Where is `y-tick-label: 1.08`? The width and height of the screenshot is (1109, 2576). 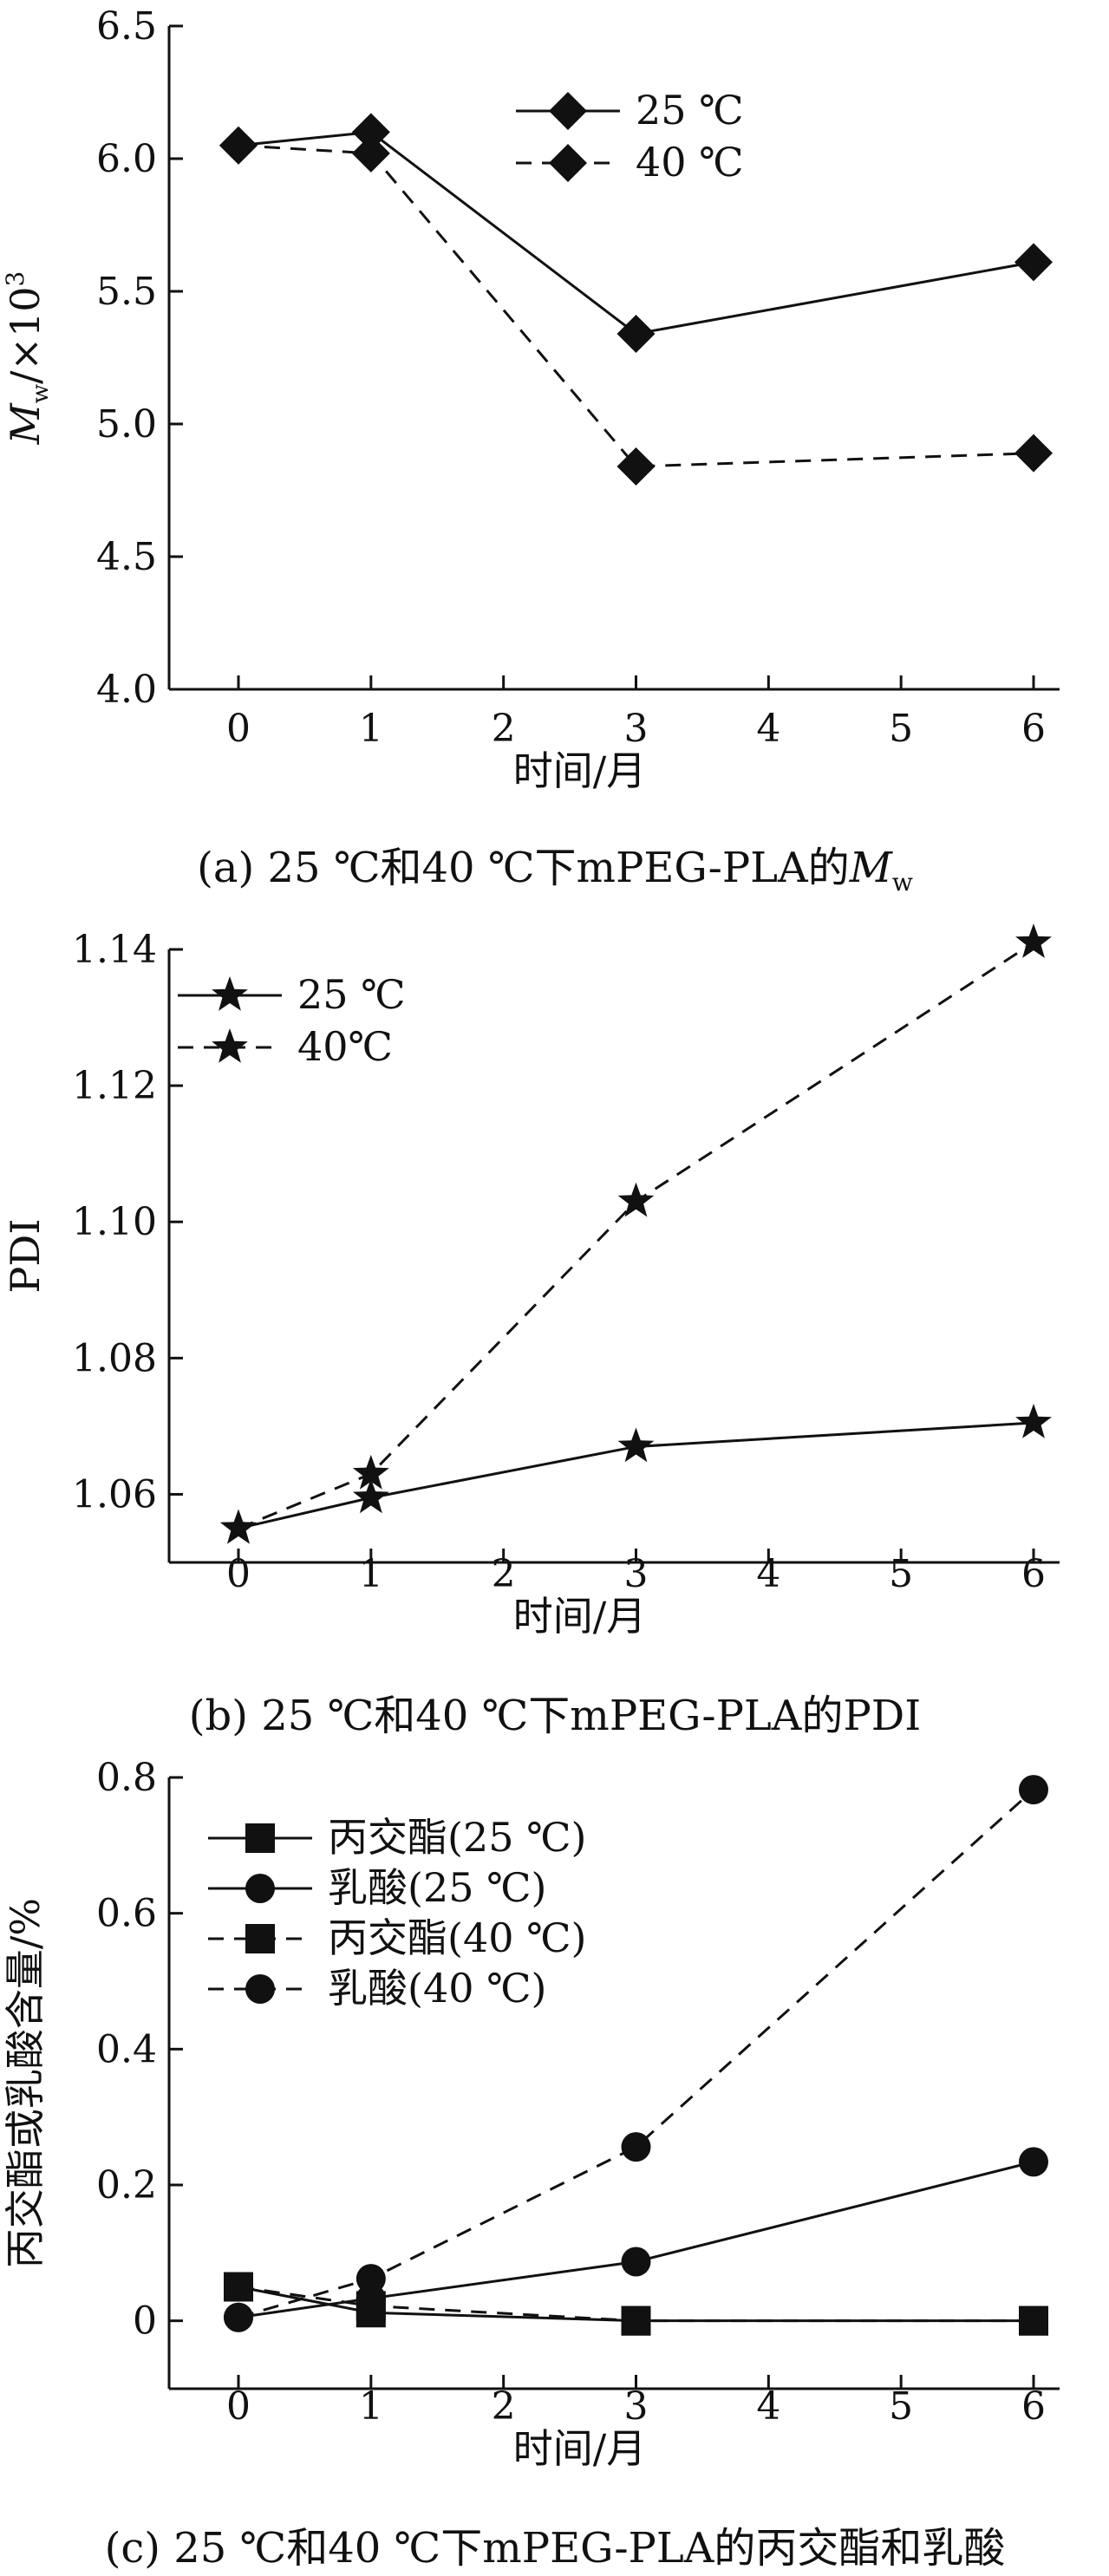 y-tick-label: 1.08 is located at coordinates (115, 1358).